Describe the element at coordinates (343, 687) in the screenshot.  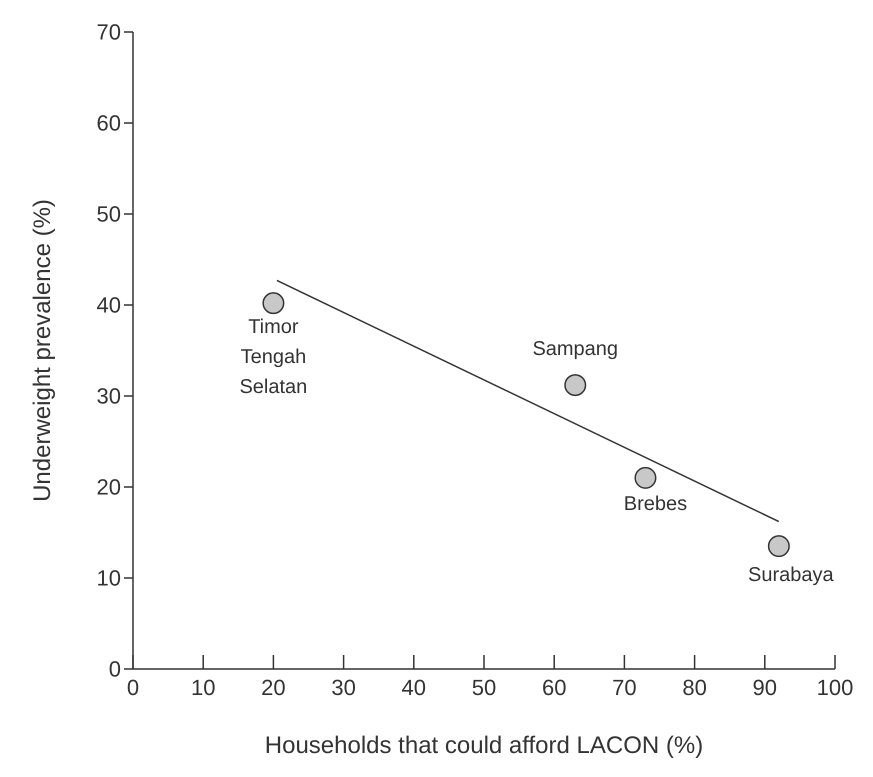
I see `x-tick-label: 30` at that location.